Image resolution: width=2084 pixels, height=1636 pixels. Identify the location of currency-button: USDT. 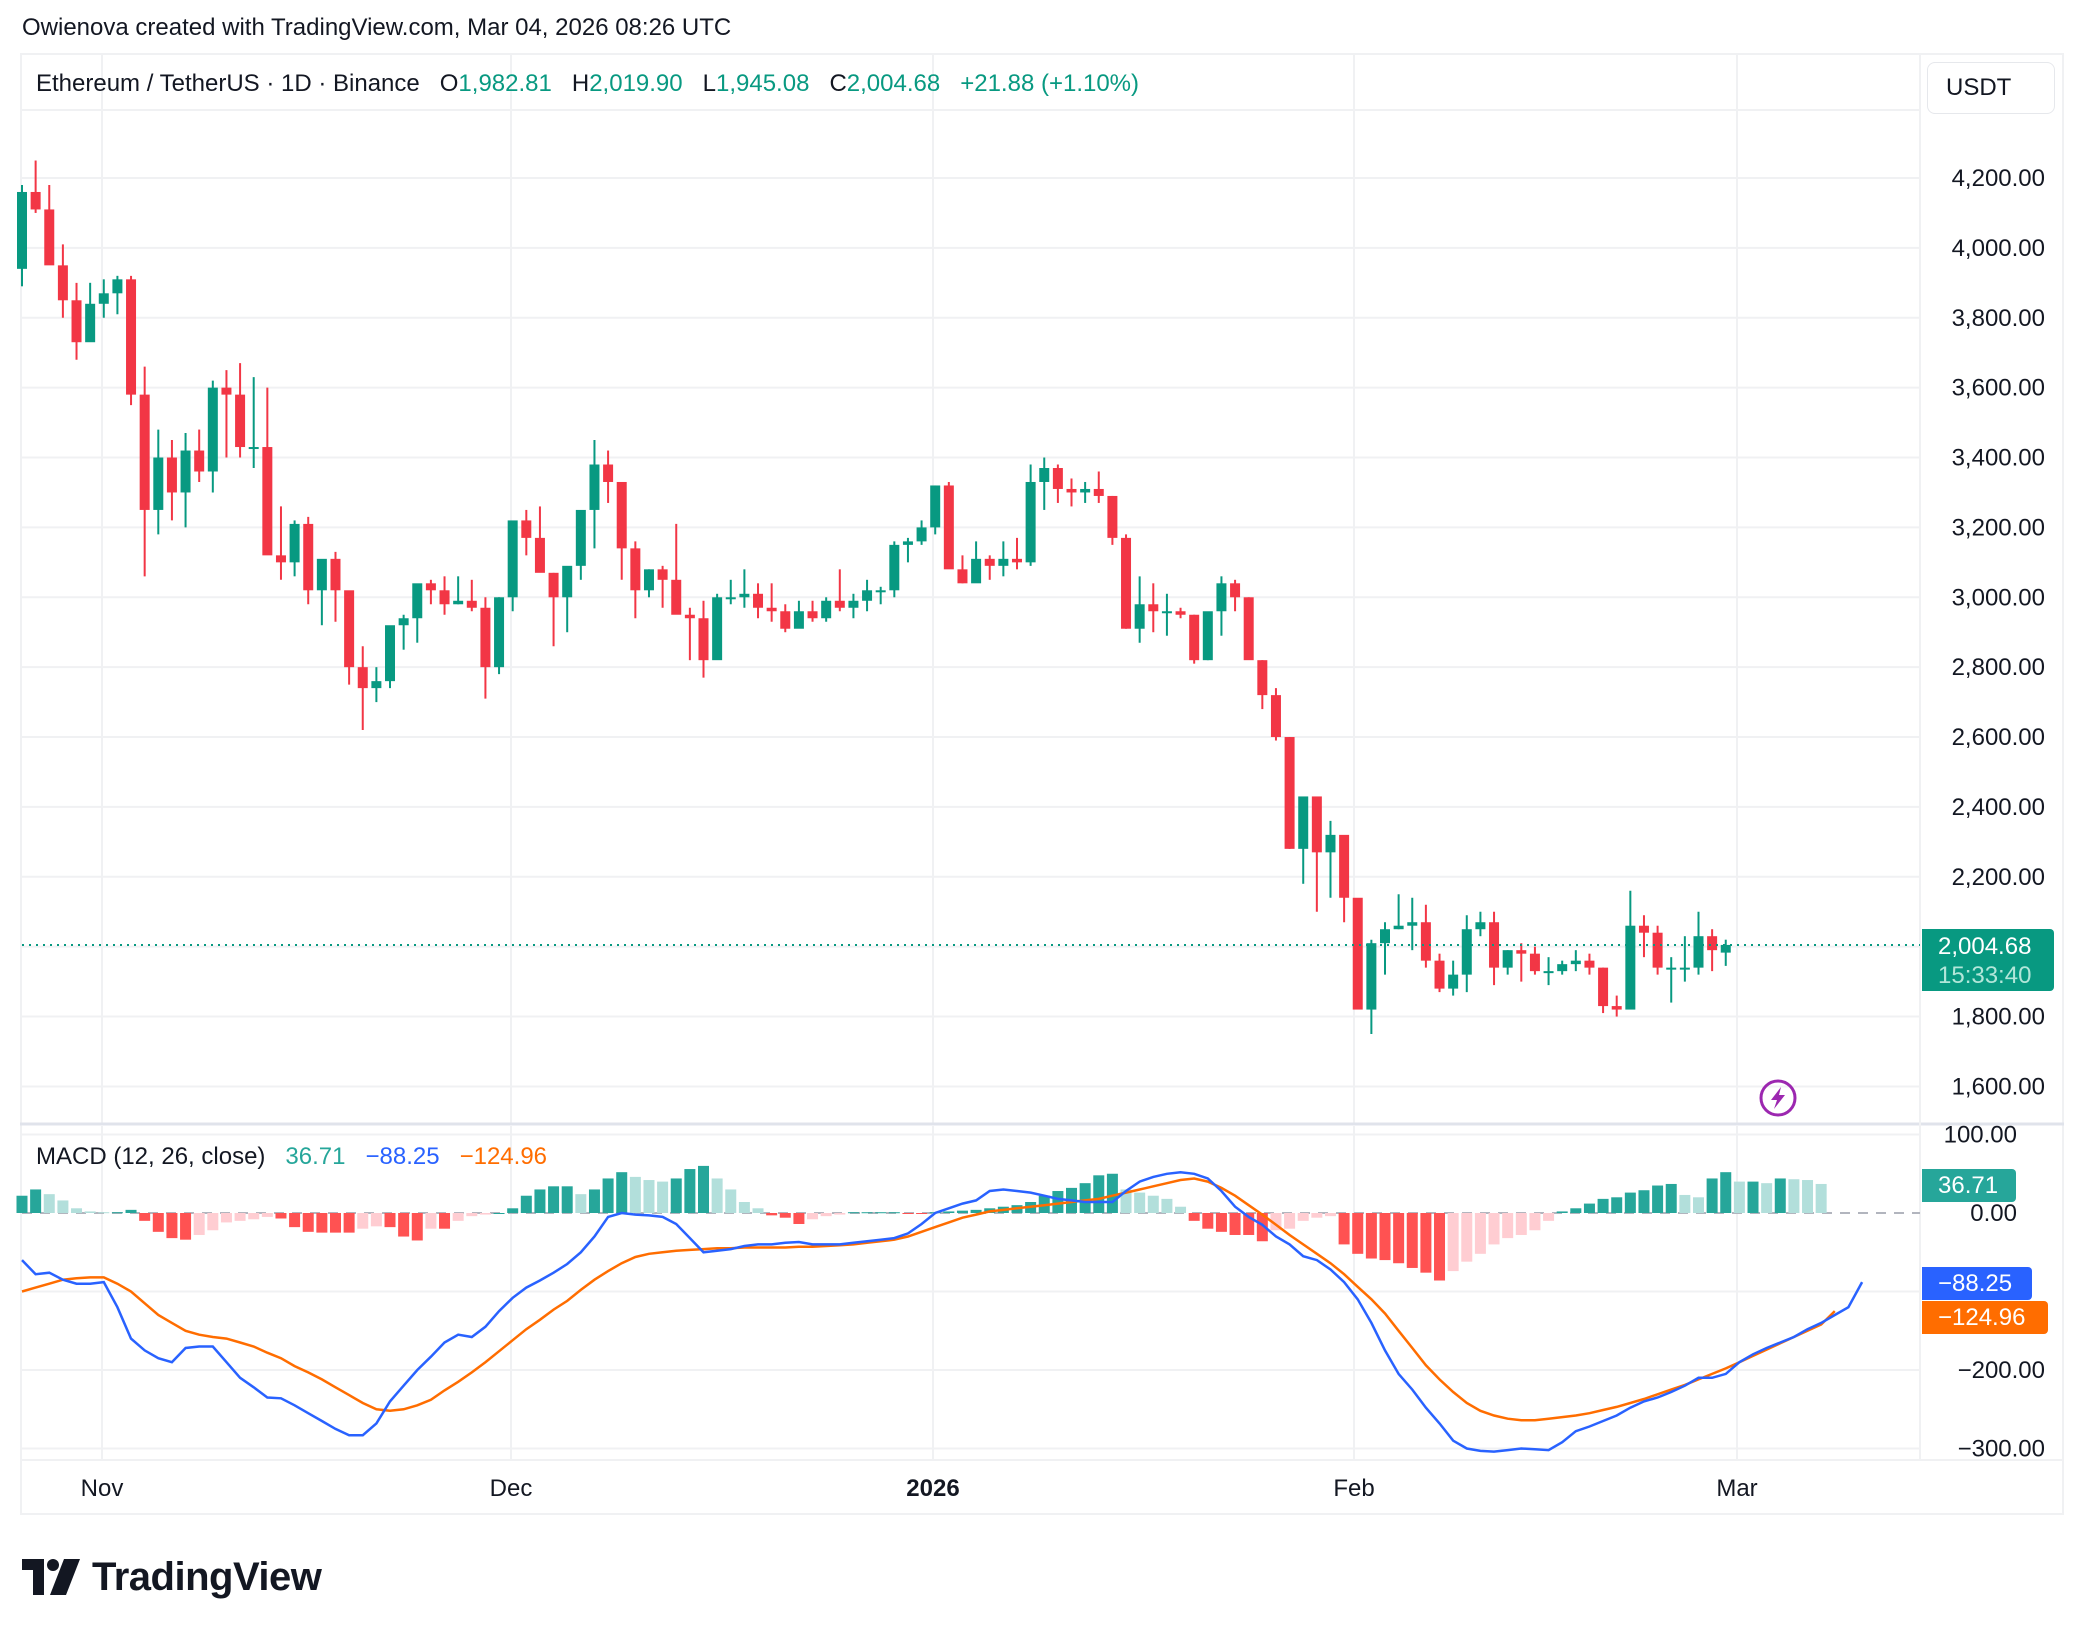
(1991, 88).